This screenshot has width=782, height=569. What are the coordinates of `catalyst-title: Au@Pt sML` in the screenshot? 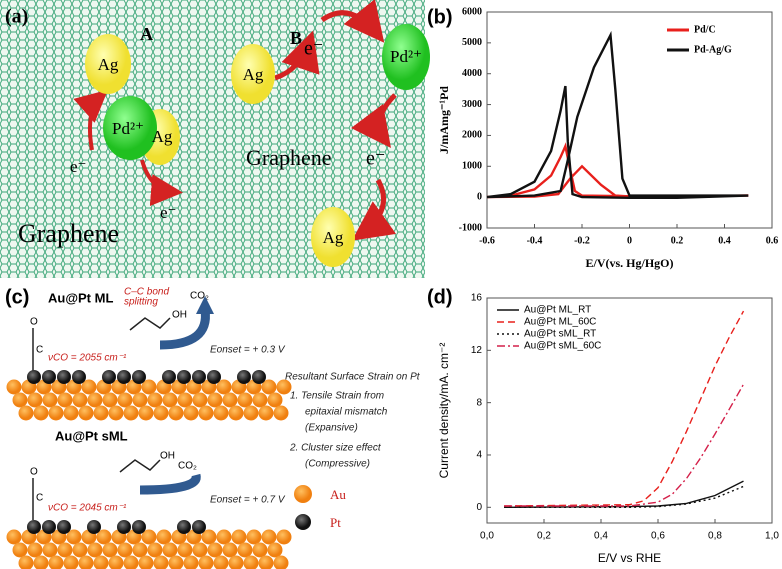 It's located at (91, 435).